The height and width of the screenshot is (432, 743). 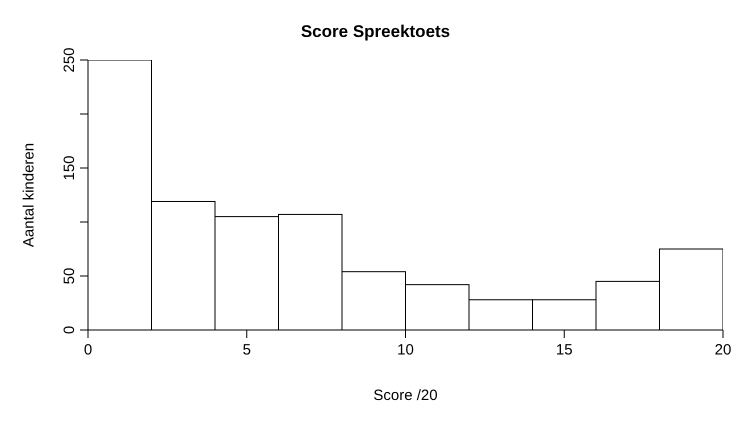 What do you see at coordinates (405, 350) in the screenshot?
I see `x-tick-label: 10` at bounding box center [405, 350].